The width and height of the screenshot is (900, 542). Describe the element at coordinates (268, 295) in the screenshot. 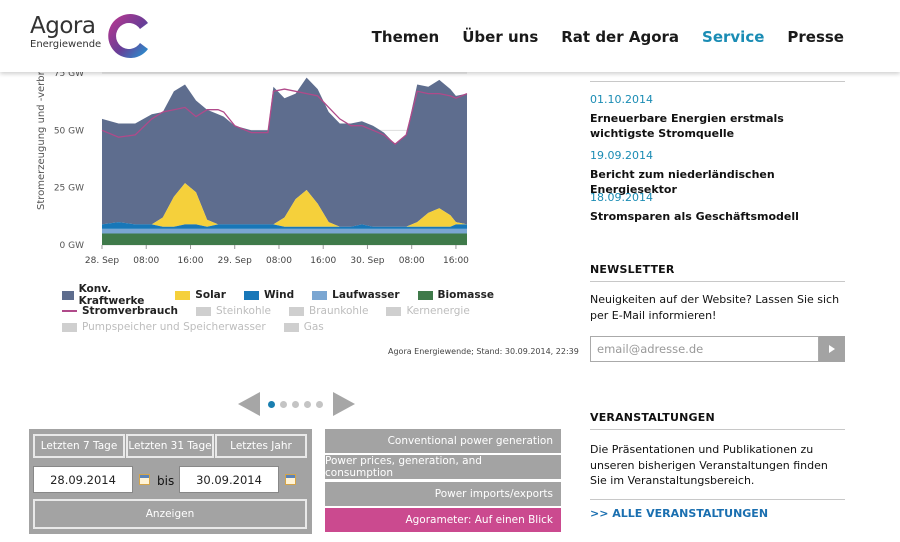

I see `legend-wind: Wind` at that location.